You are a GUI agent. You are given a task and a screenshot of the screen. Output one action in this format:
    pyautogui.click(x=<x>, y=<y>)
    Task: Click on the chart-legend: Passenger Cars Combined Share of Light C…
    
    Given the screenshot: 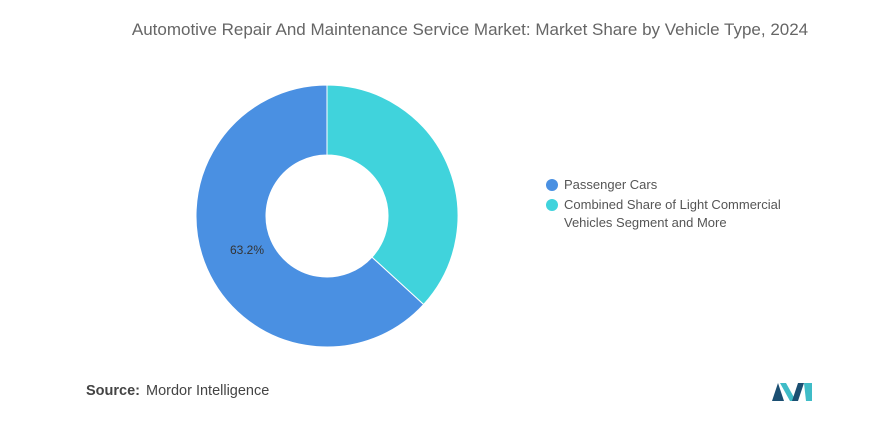 What is the action you would take?
    pyautogui.click(x=686, y=205)
    